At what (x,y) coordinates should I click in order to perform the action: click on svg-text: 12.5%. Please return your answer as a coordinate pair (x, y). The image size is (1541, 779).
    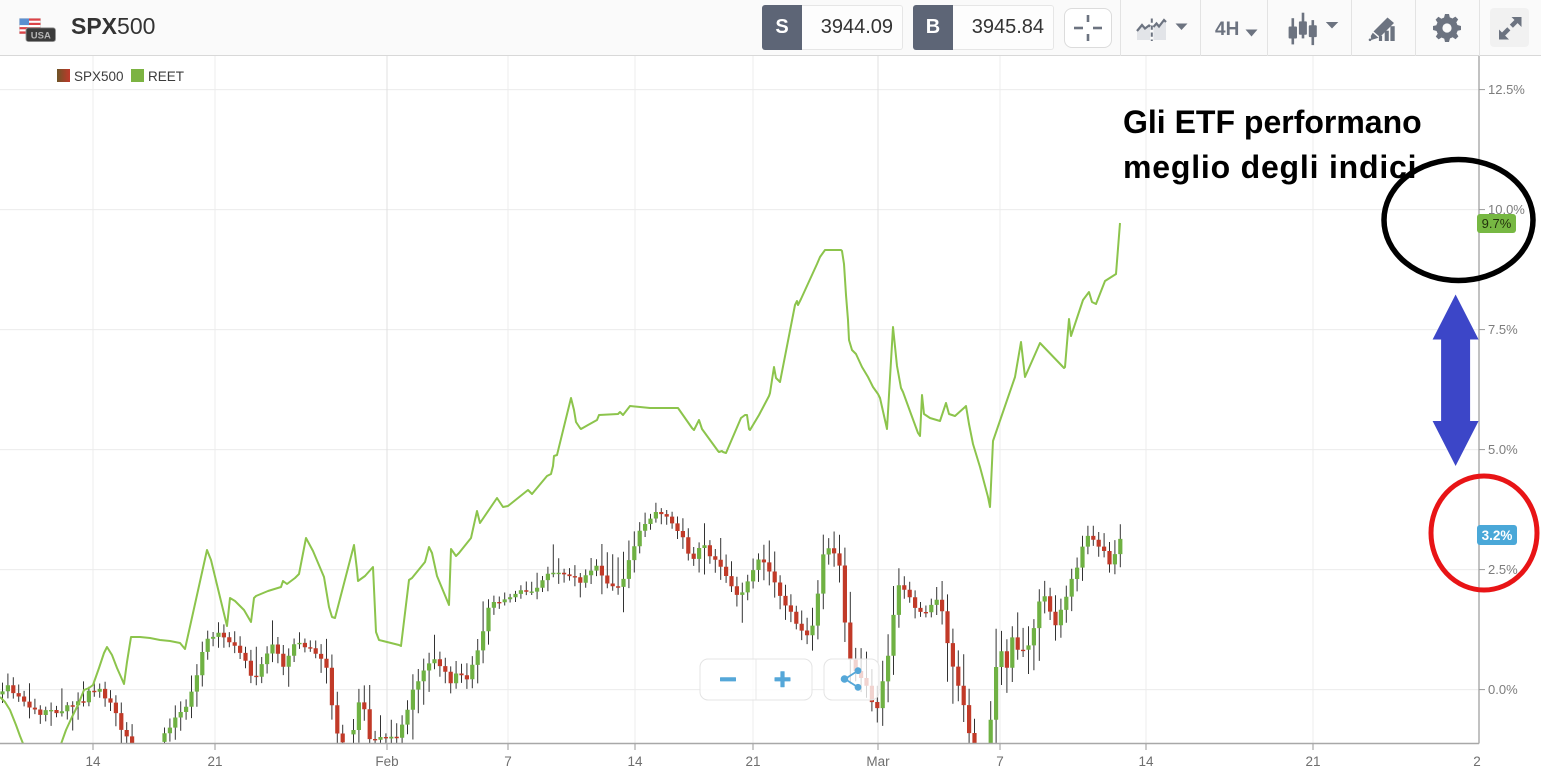
    Looking at the image, I should click on (1506, 89).